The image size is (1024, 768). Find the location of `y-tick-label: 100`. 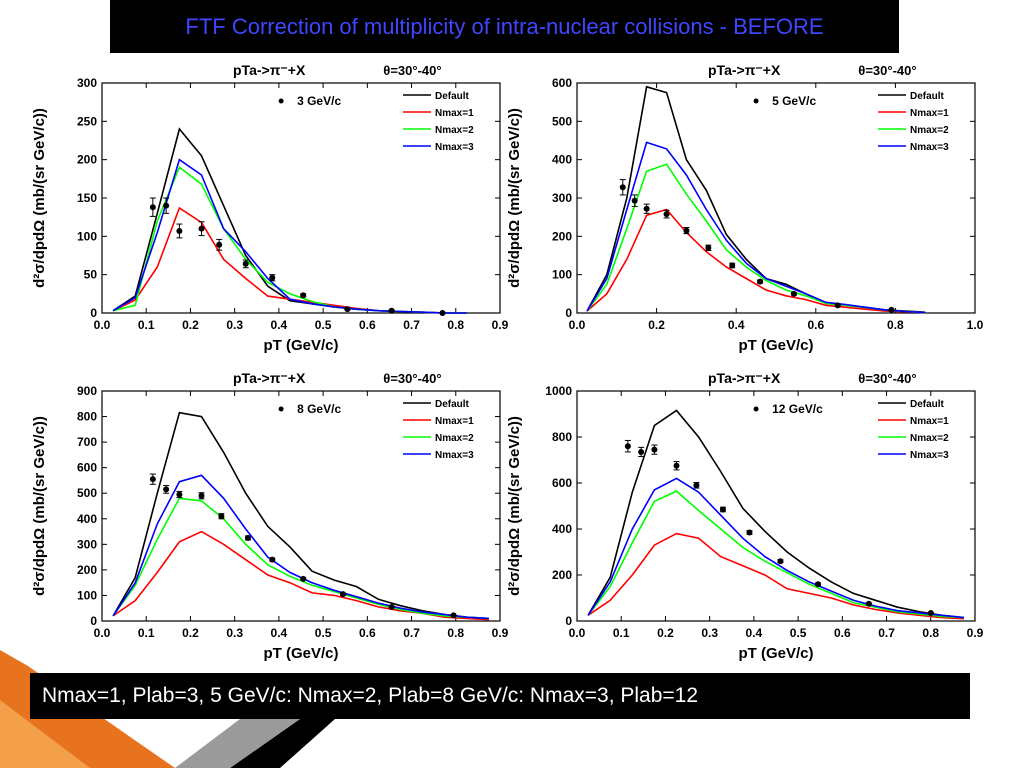

y-tick-label: 100 is located at coordinates (562, 275).